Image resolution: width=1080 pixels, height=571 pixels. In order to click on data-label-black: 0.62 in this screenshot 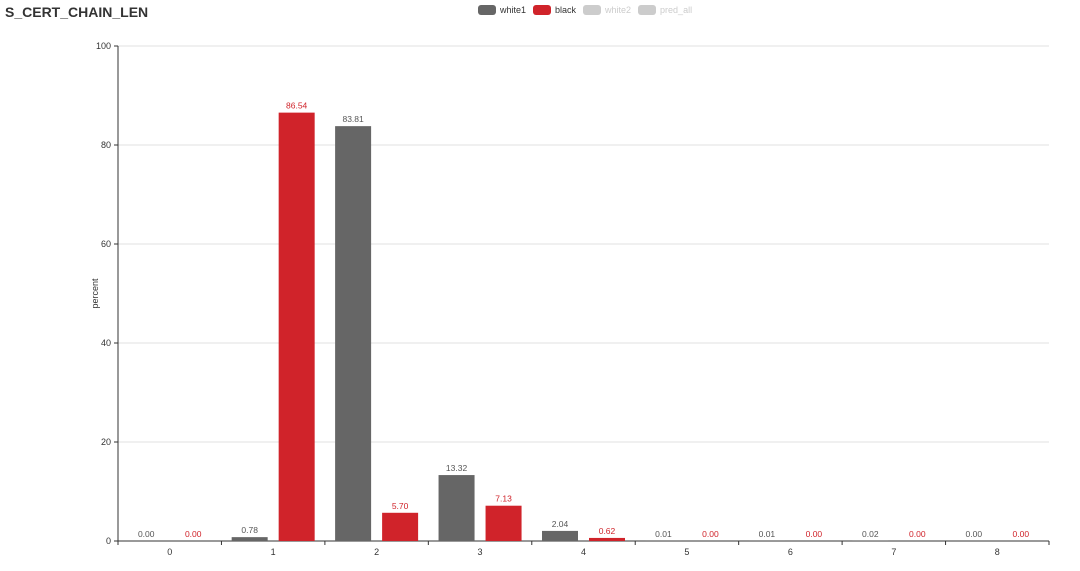, I will do `click(607, 531)`.